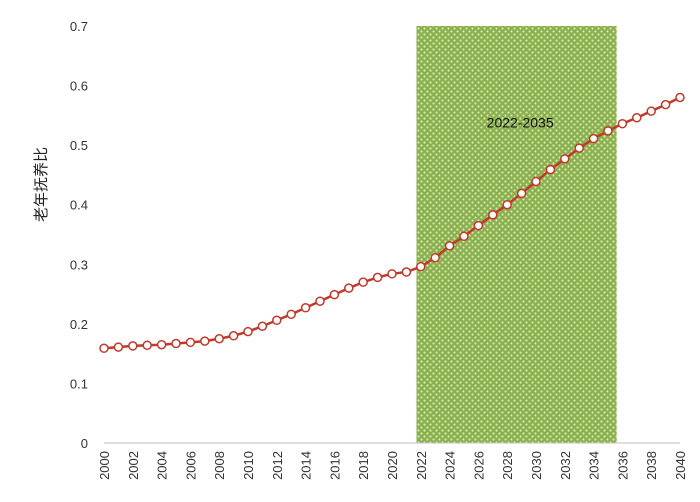  I want to click on y-tick-label: 0.1, so click(79, 383).